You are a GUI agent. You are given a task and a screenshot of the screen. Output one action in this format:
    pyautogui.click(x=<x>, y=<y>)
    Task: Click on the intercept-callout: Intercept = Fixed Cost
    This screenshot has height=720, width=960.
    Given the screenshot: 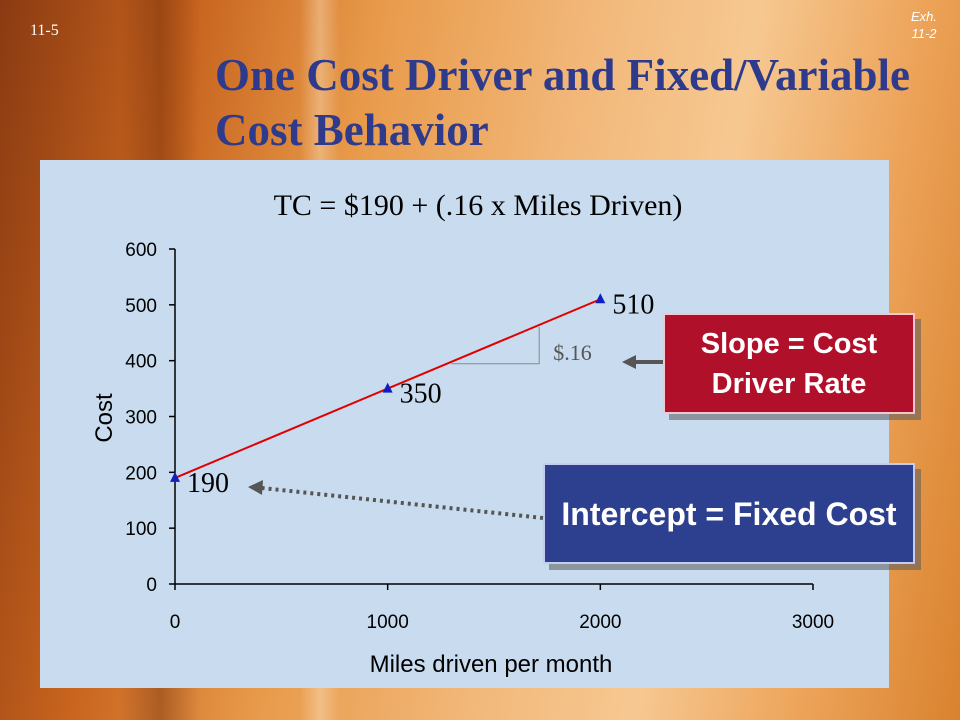 What is the action you would take?
    pyautogui.click(x=729, y=513)
    